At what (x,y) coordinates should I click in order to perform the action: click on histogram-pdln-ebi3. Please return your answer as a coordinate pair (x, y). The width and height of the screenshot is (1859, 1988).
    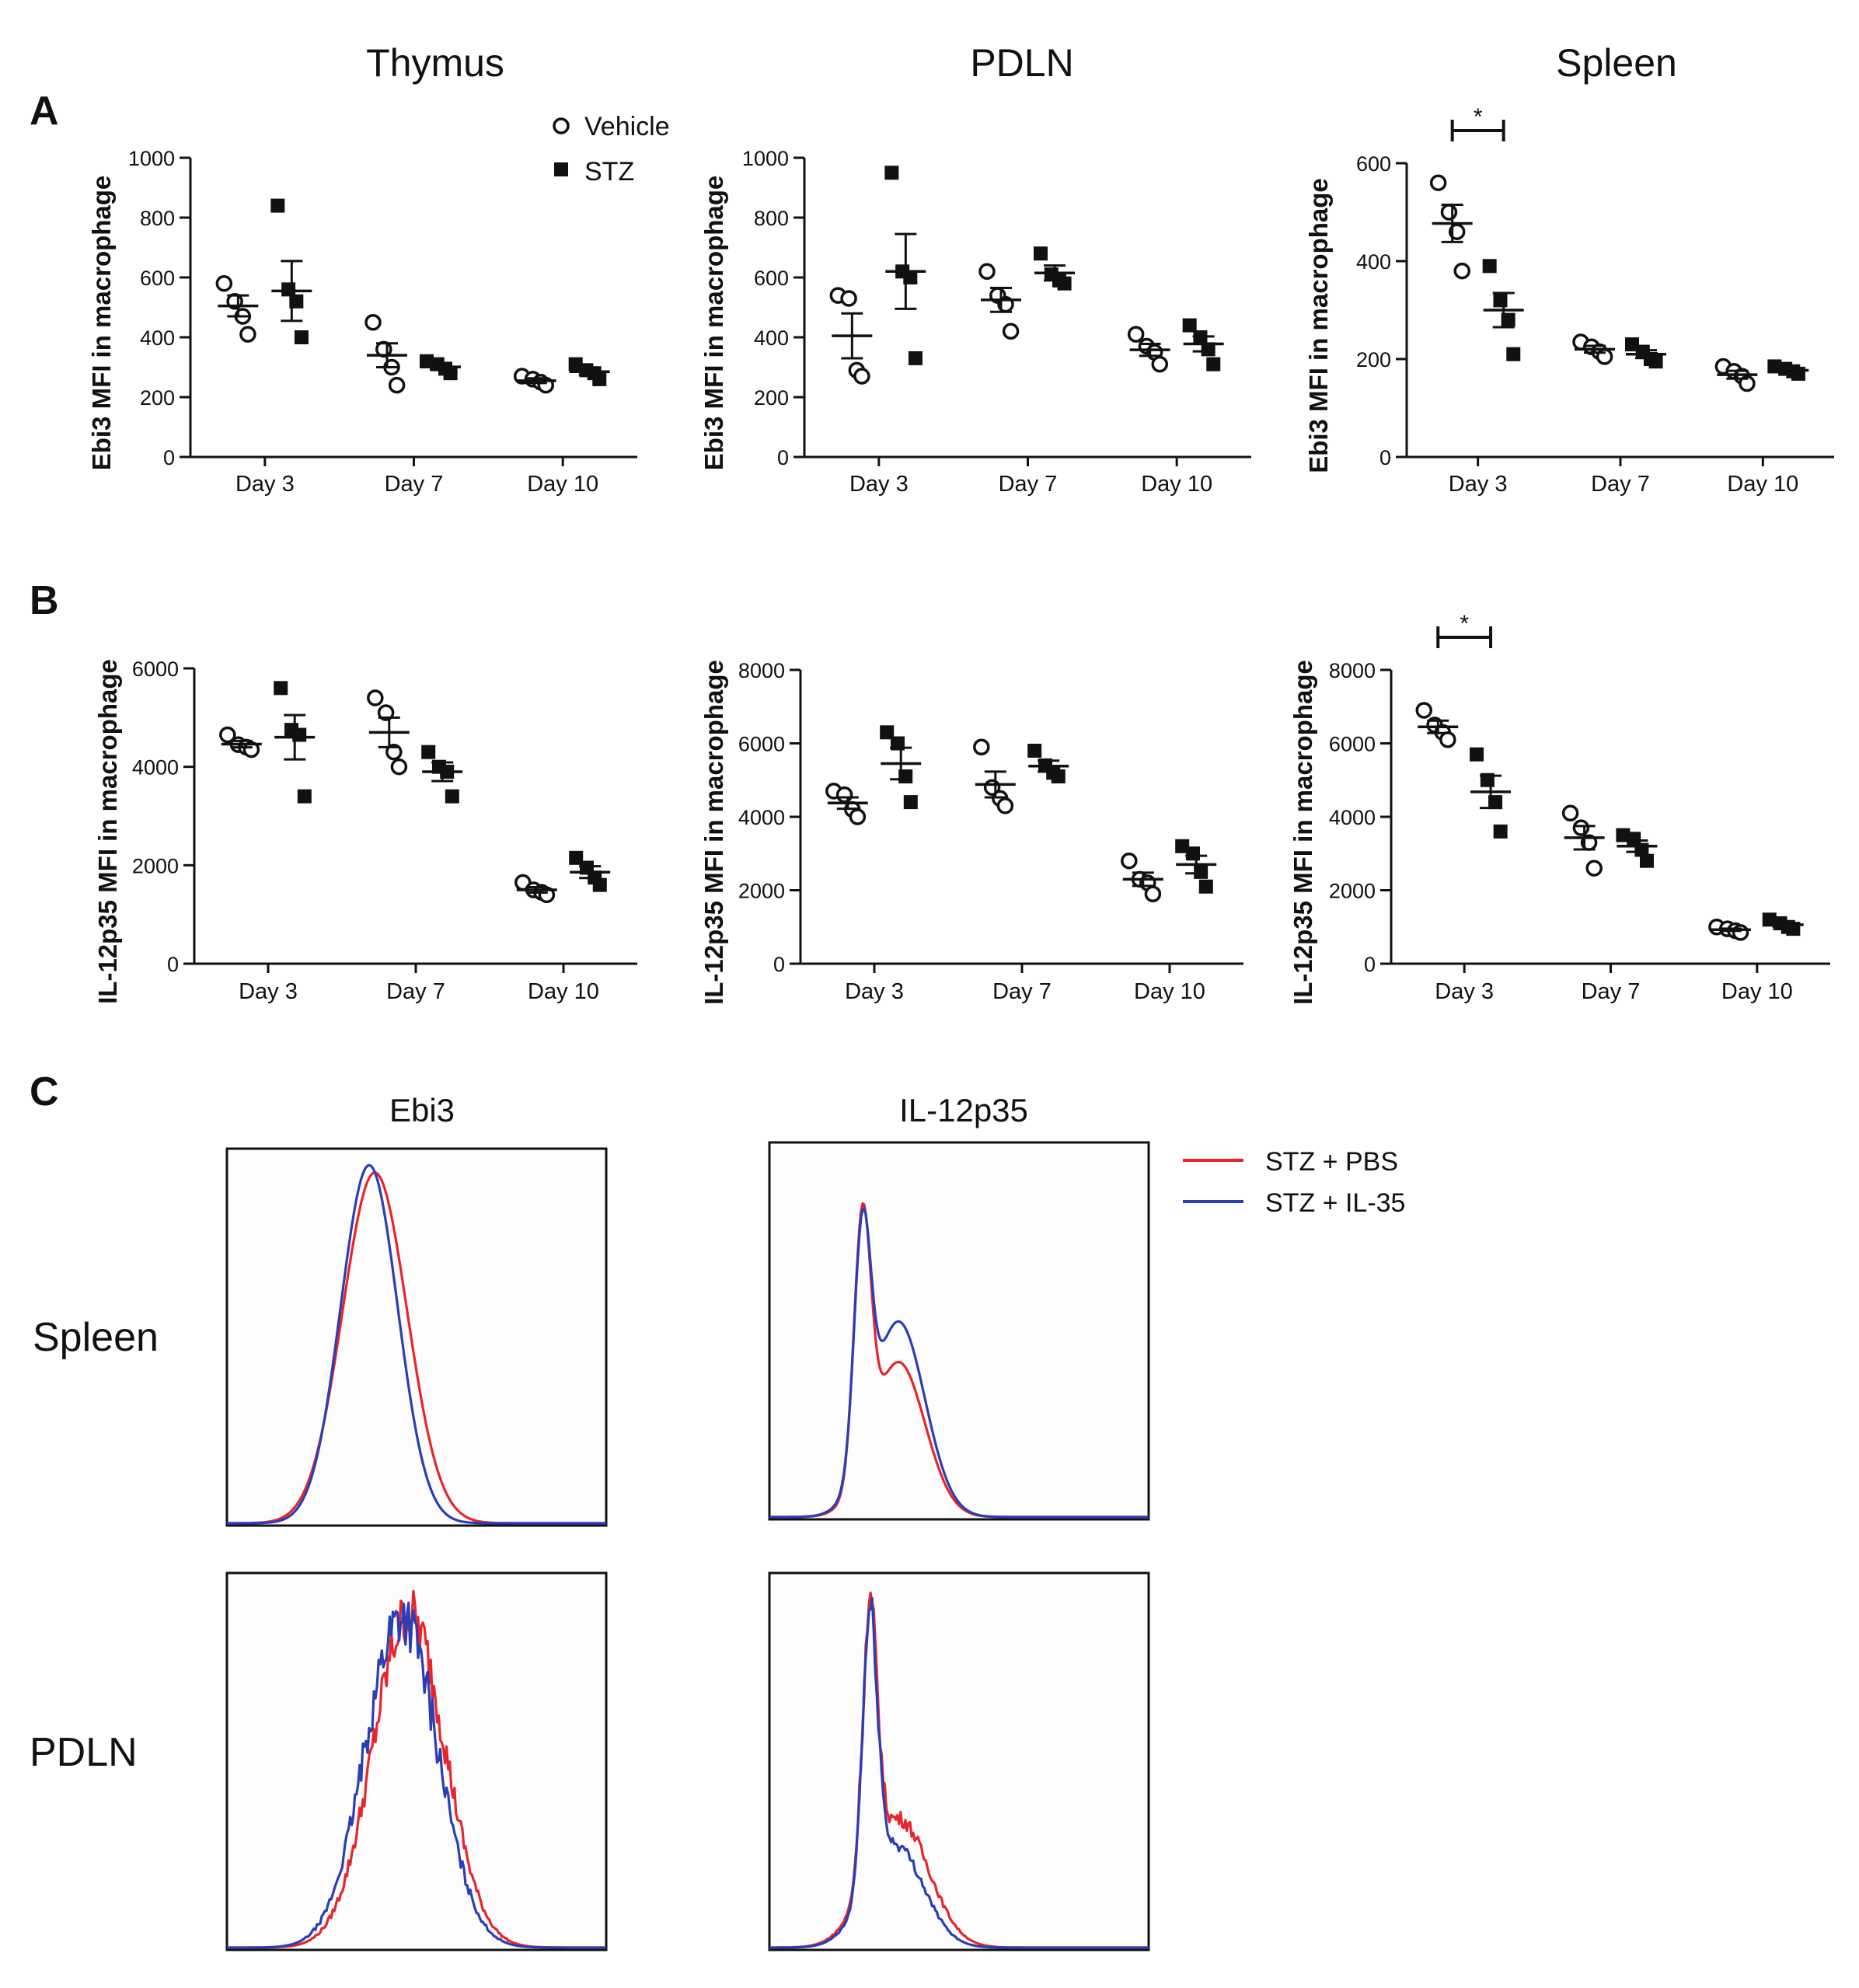
    Looking at the image, I should click on (417, 1761).